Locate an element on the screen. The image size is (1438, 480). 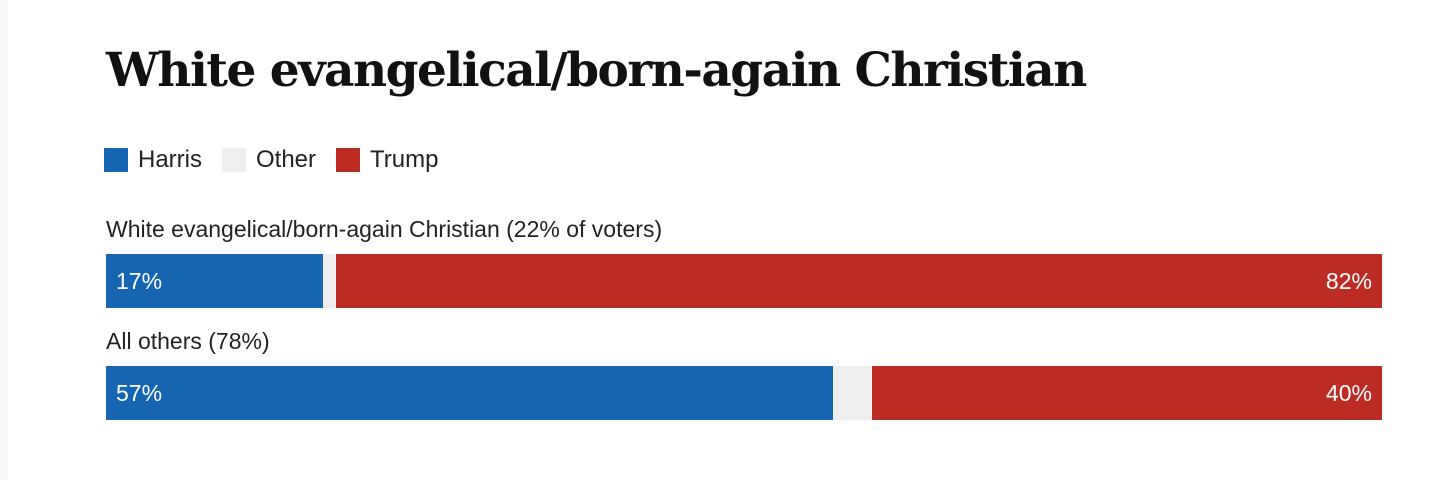
legend-swatch-other is located at coordinates (234, 160).